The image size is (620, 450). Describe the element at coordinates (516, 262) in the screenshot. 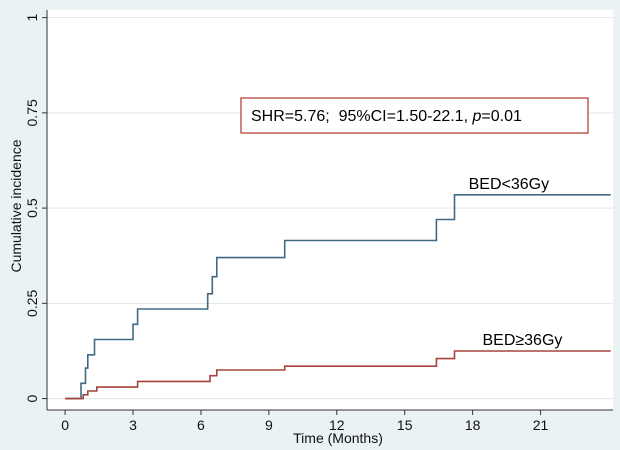

I see `series-labels: BED<36Gy BED≥36Gy` at that location.